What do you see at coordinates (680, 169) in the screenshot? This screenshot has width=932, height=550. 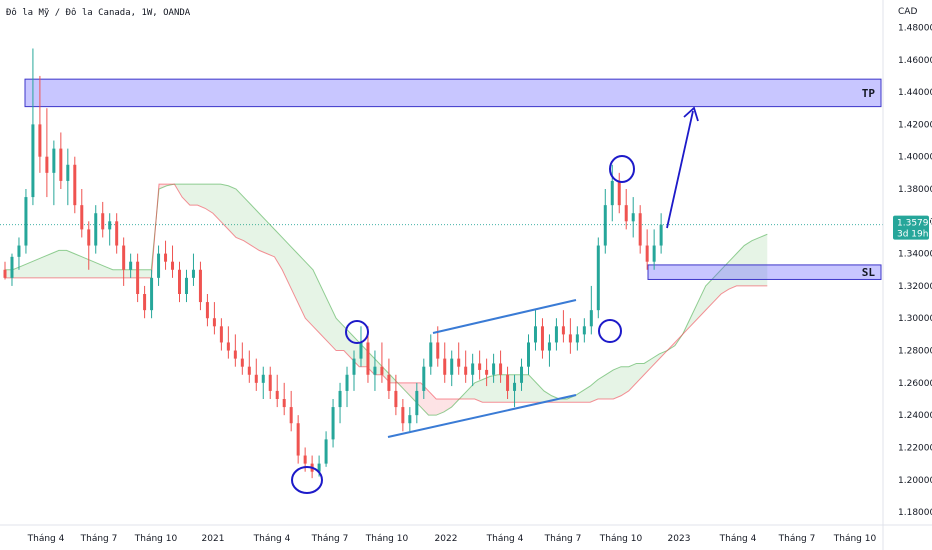 I see `target-arrow-line` at bounding box center [680, 169].